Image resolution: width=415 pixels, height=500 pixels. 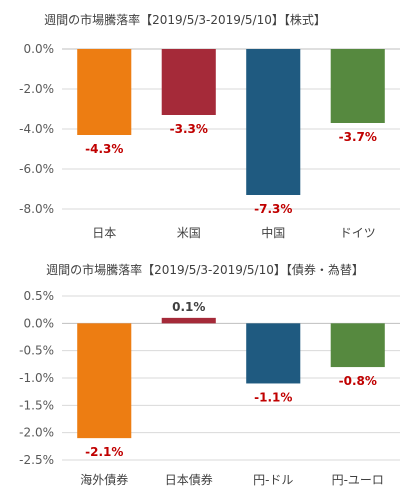 I want to click on category-label: 米国, so click(x=189, y=233).